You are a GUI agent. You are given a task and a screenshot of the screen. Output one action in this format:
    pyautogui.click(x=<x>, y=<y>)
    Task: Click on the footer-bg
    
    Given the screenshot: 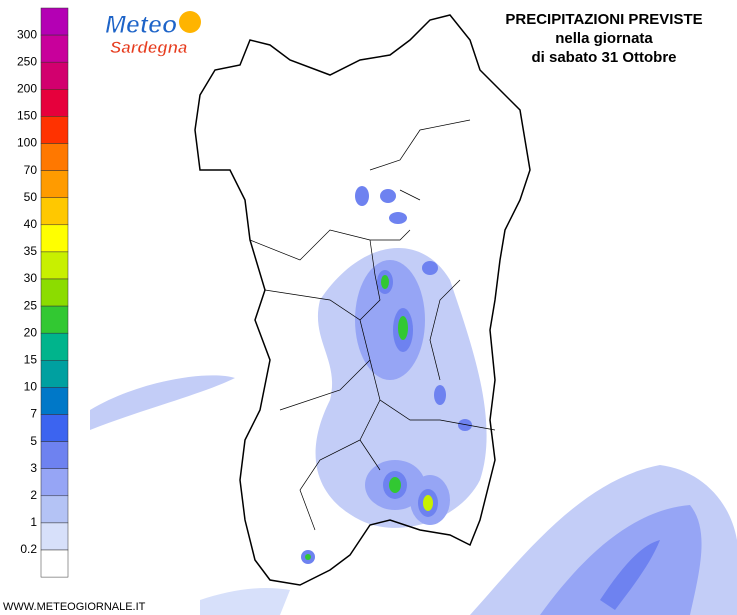 What is the action you would take?
    pyautogui.click(x=76, y=606)
    